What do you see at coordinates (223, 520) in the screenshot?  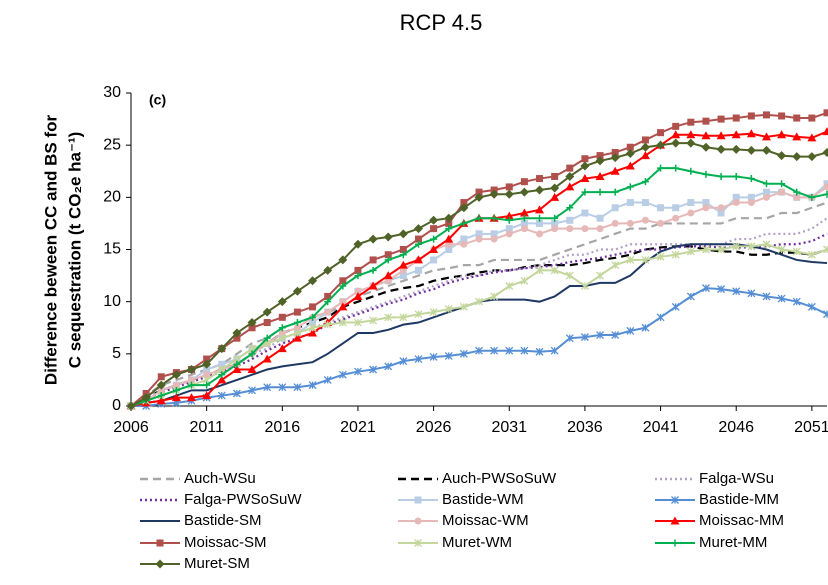 I see `legend-label: Bastide-SM` at bounding box center [223, 520].